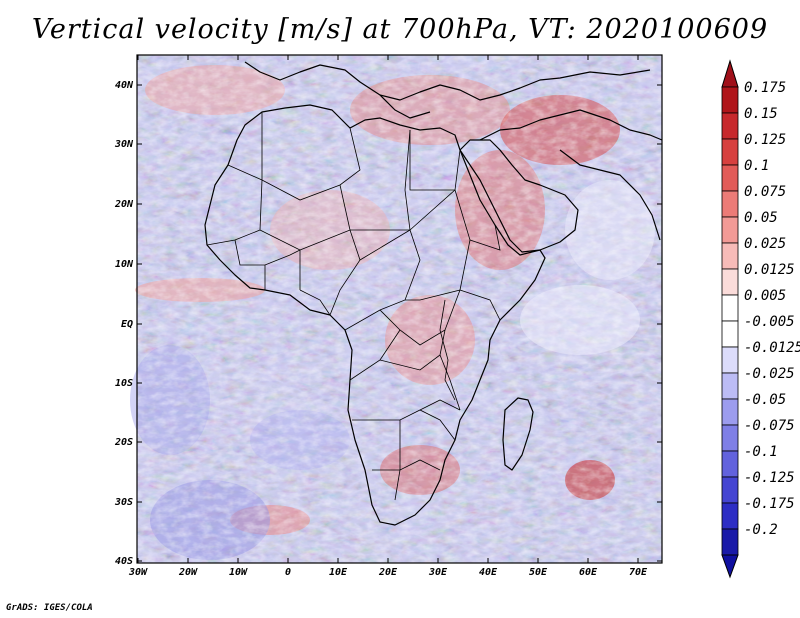 The image size is (800, 618). I want to click on colorbar-label: 0.025, so click(765, 244).